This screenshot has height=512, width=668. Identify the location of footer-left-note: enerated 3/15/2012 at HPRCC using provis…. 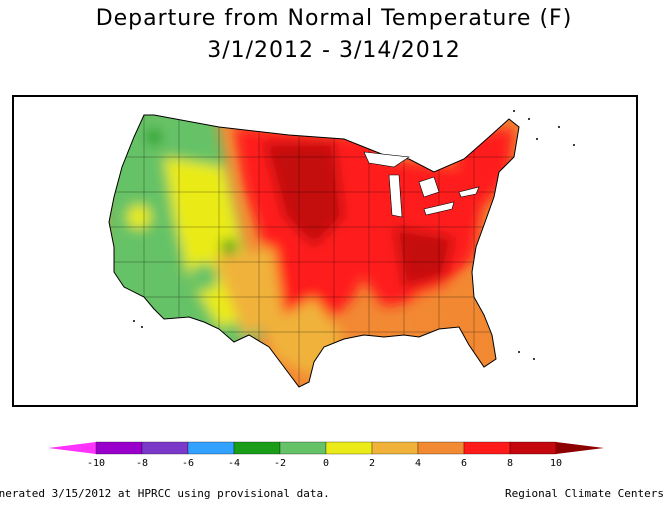
(165, 493).